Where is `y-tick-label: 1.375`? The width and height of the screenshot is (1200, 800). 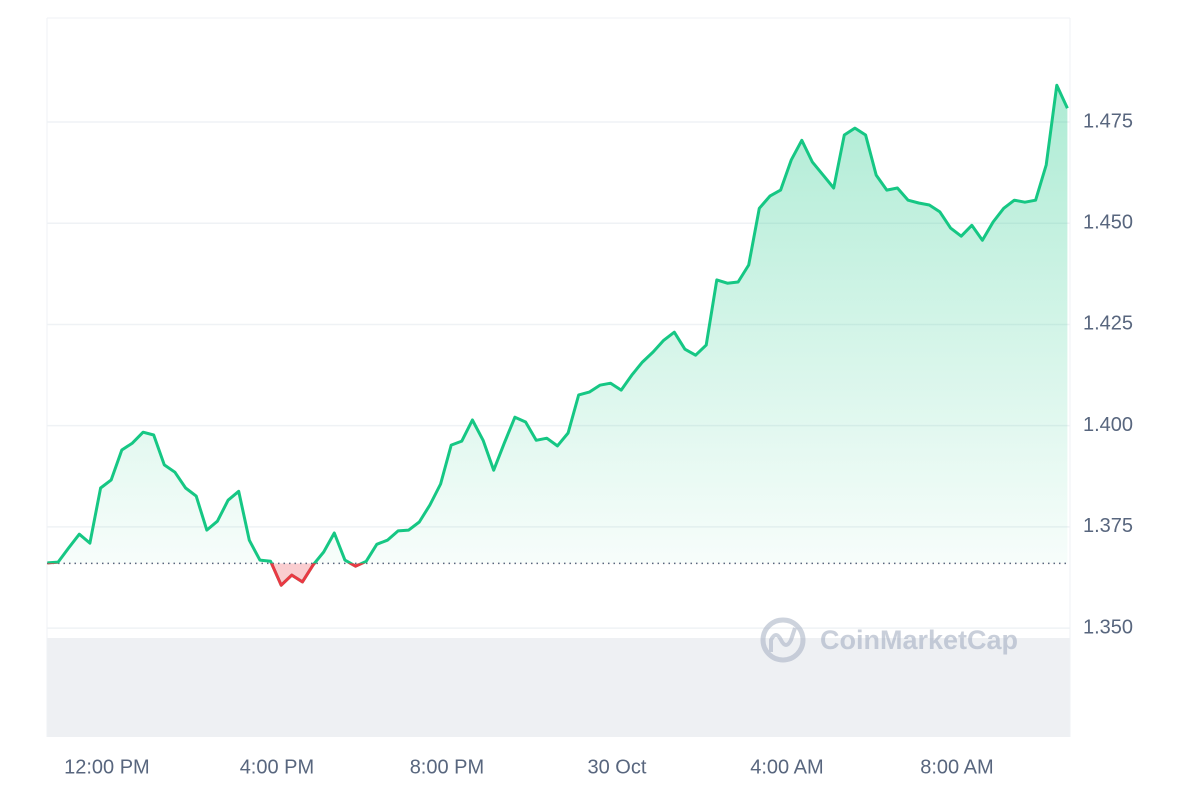
y-tick-label: 1.375 is located at coordinates (1108, 526).